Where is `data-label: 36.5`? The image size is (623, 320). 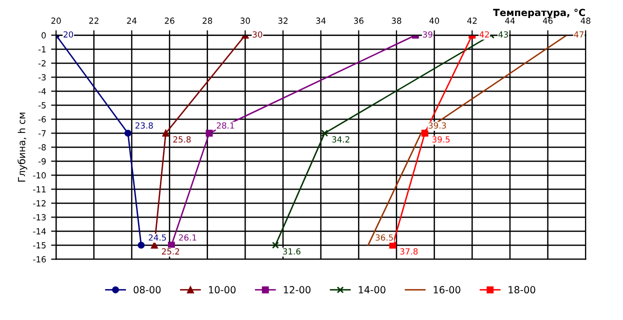
data-label: 36.5 is located at coordinates (384, 237).